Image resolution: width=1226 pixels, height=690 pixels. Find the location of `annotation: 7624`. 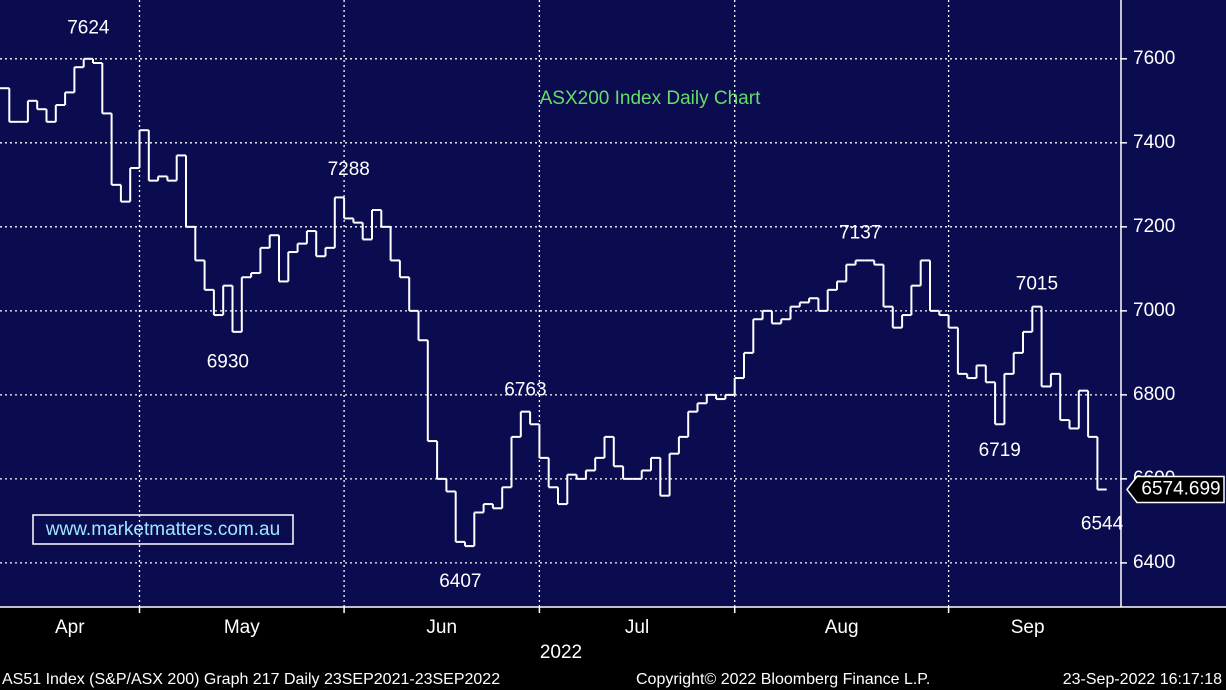

annotation: 7624 is located at coordinates (88, 28).